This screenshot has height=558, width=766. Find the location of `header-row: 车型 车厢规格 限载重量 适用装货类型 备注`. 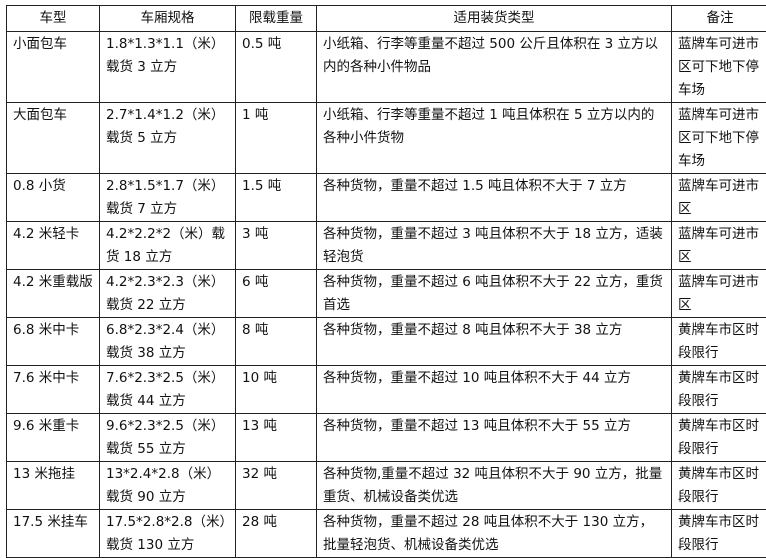

header-row: 车型 车厢规格 限载重量 适用装货类型 备注 is located at coordinates (386, 19).